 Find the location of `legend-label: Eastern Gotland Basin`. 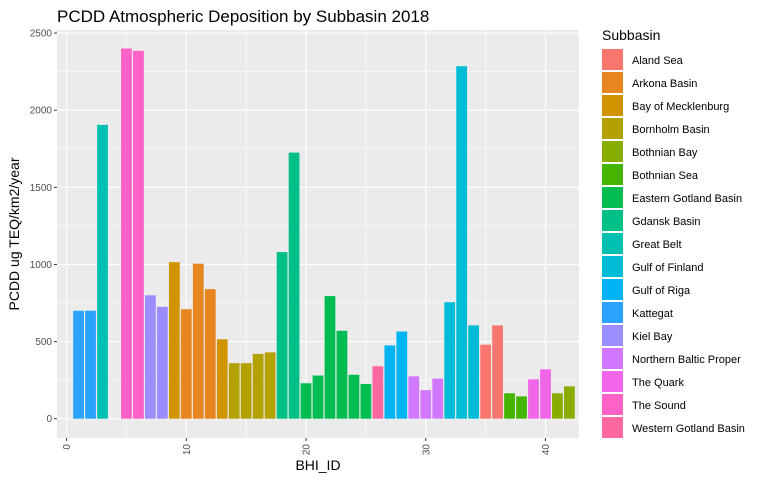

legend-label: Eastern Gotland Basin is located at coordinates (687, 199).